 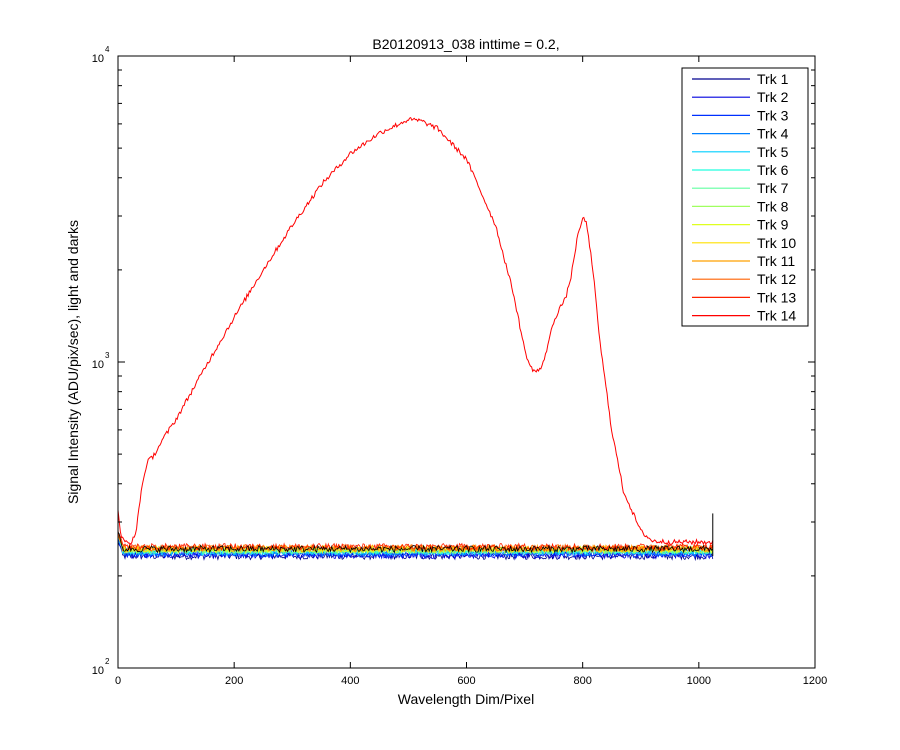 I want to click on legend-label: Trk 7, so click(x=773, y=188).